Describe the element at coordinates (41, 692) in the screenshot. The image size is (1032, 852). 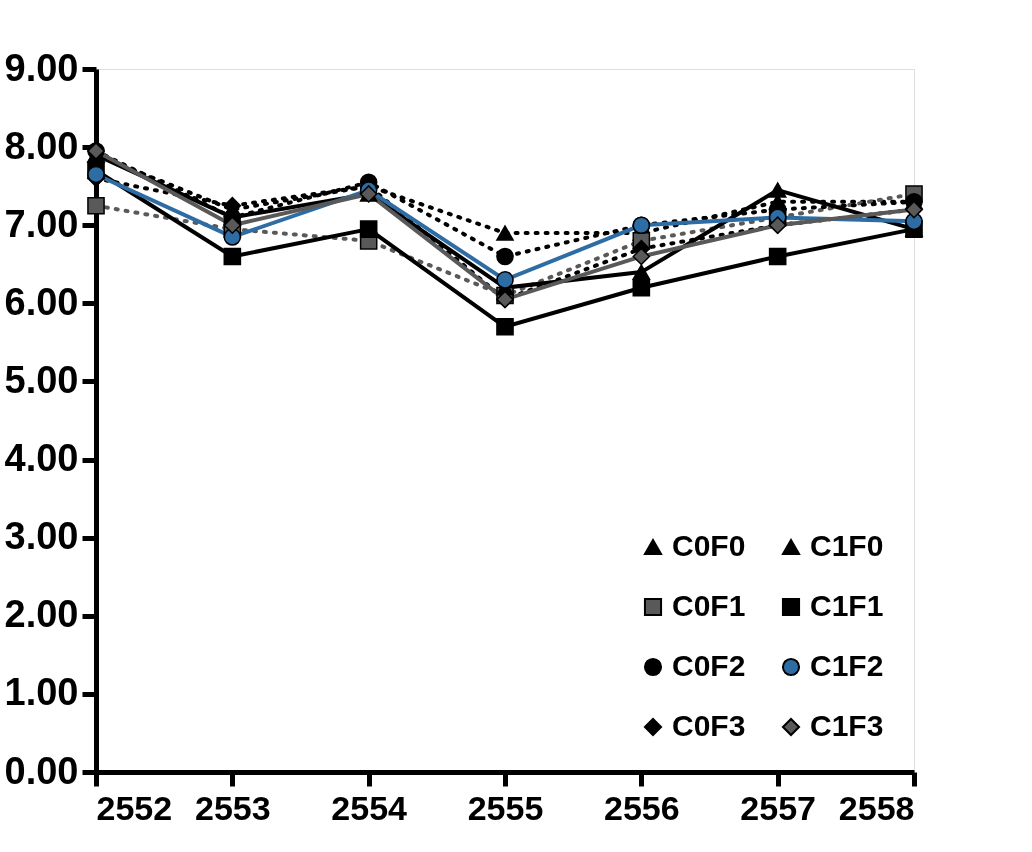
I see `y-tick-label: 1.00` at that location.